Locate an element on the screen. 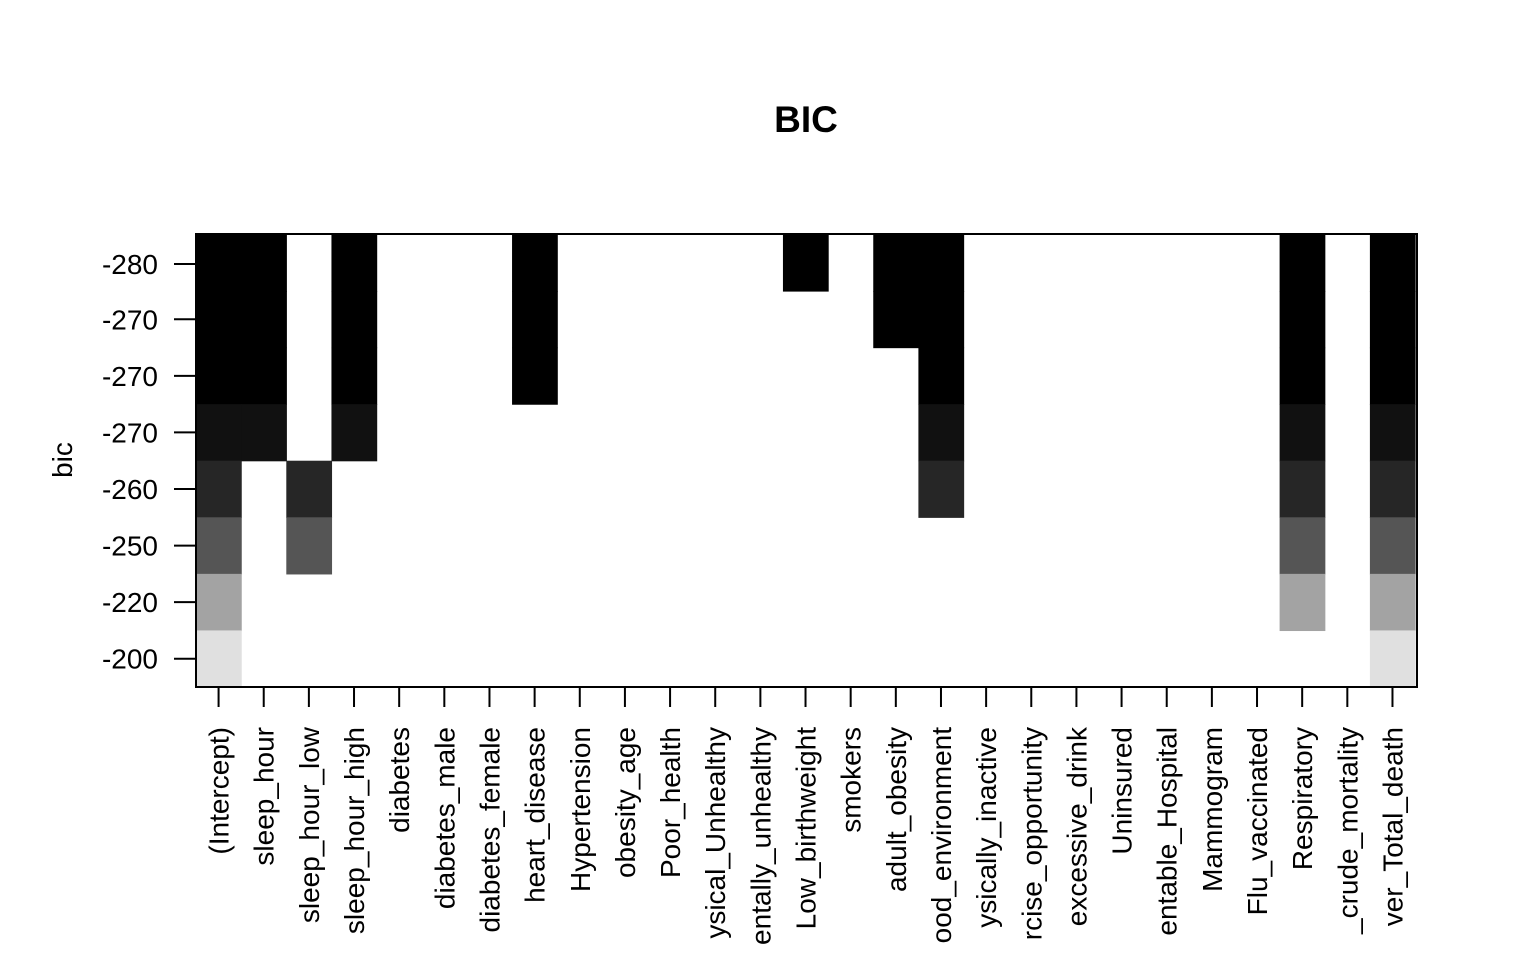 The width and height of the screenshot is (1536, 960). y-tick-label: -200 is located at coordinates (130, 659).